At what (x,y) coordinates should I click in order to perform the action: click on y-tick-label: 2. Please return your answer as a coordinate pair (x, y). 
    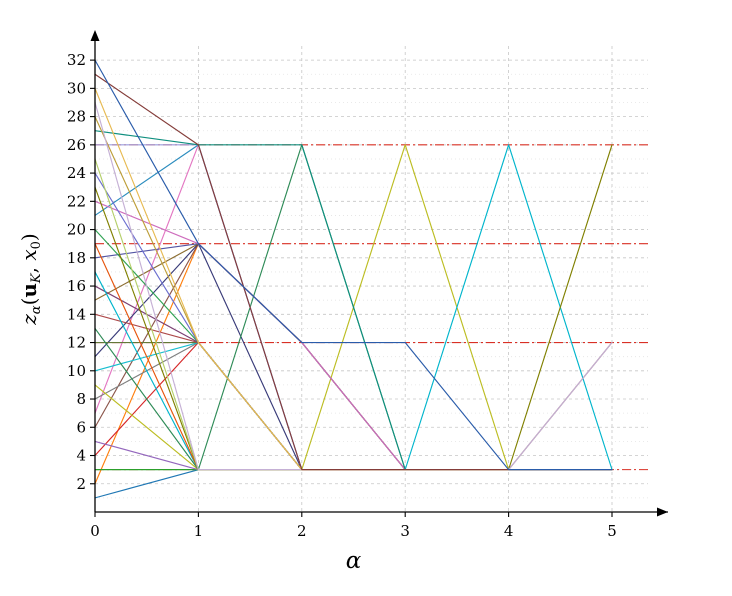
    Looking at the image, I should click on (81, 484).